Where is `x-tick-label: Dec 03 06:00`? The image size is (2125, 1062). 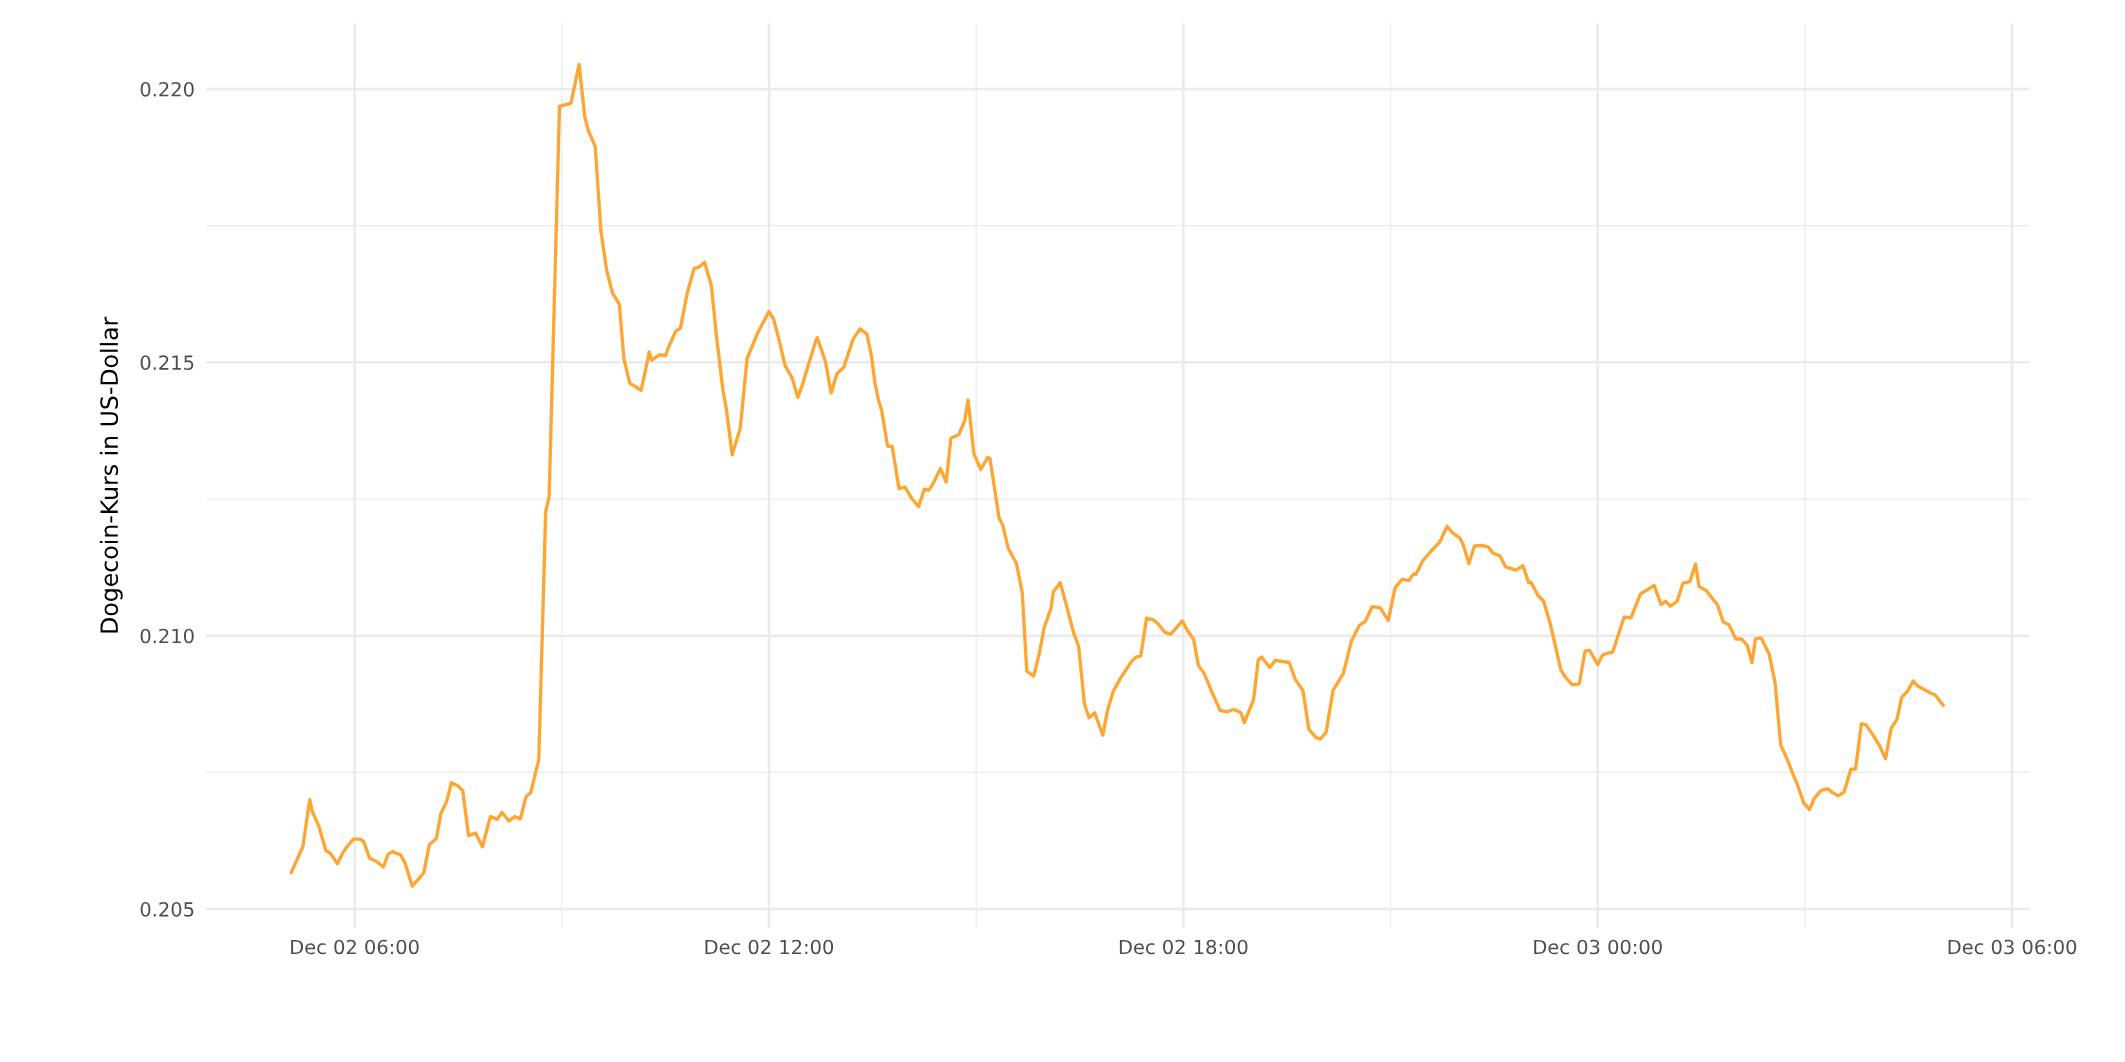
x-tick-label: Dec 03 06:00 is located at coordinates (2012, 947).